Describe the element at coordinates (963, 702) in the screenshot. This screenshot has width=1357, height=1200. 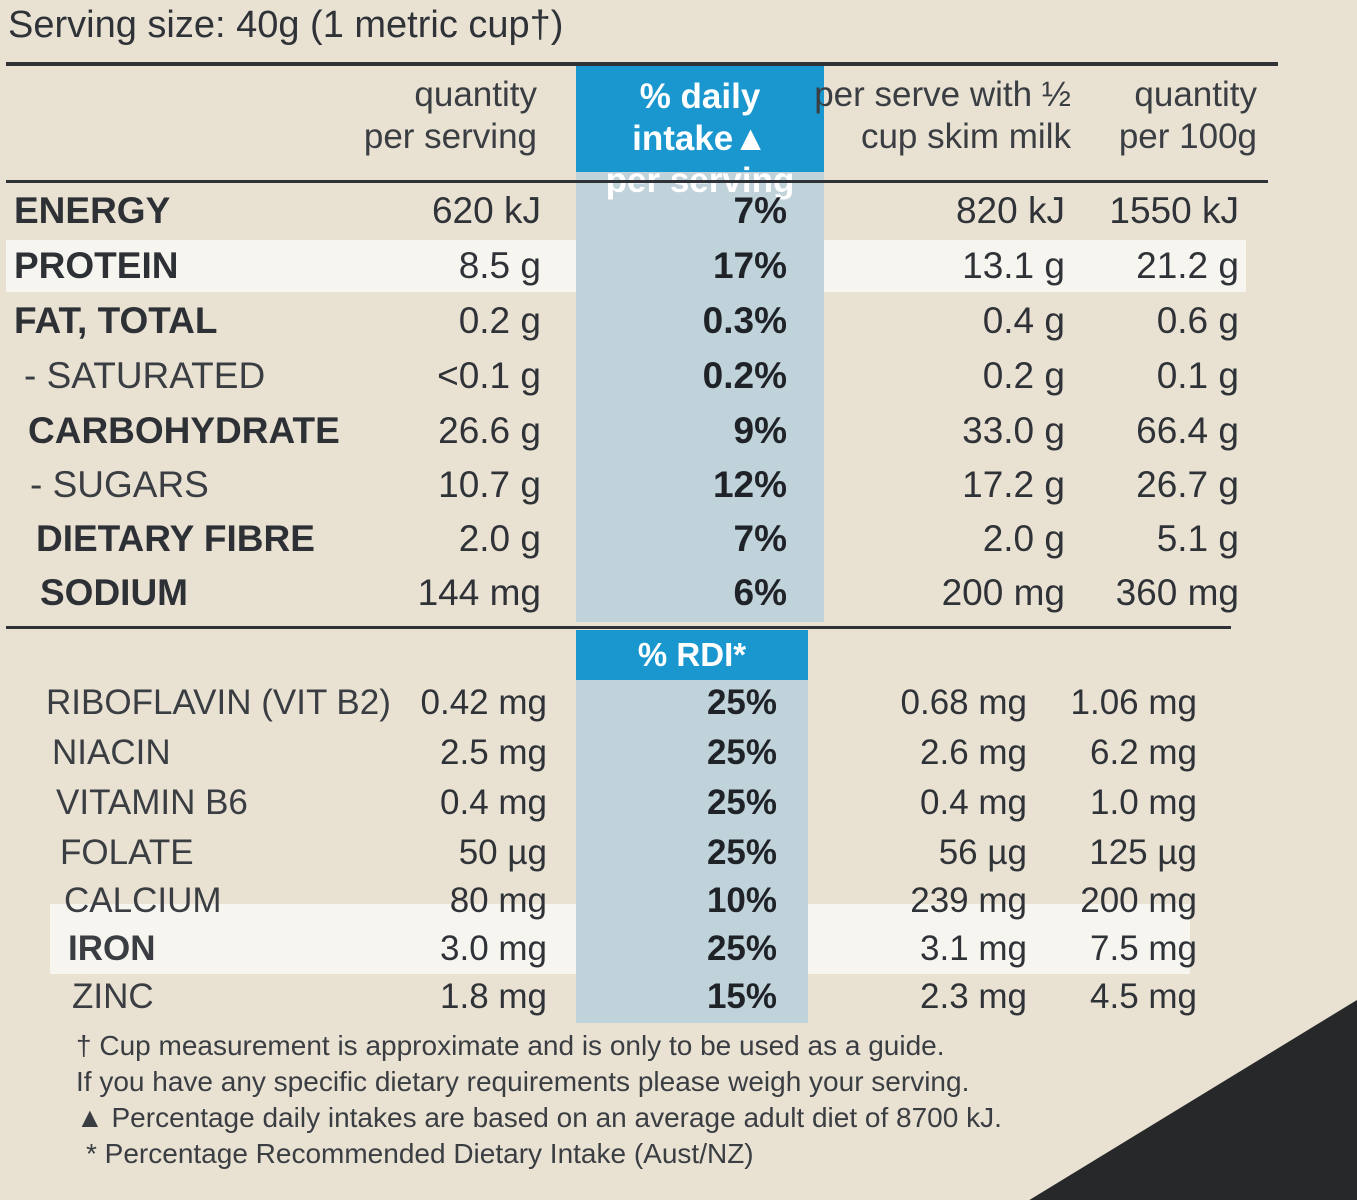
I see `with-milk-value: 0.68 mg` at that location.